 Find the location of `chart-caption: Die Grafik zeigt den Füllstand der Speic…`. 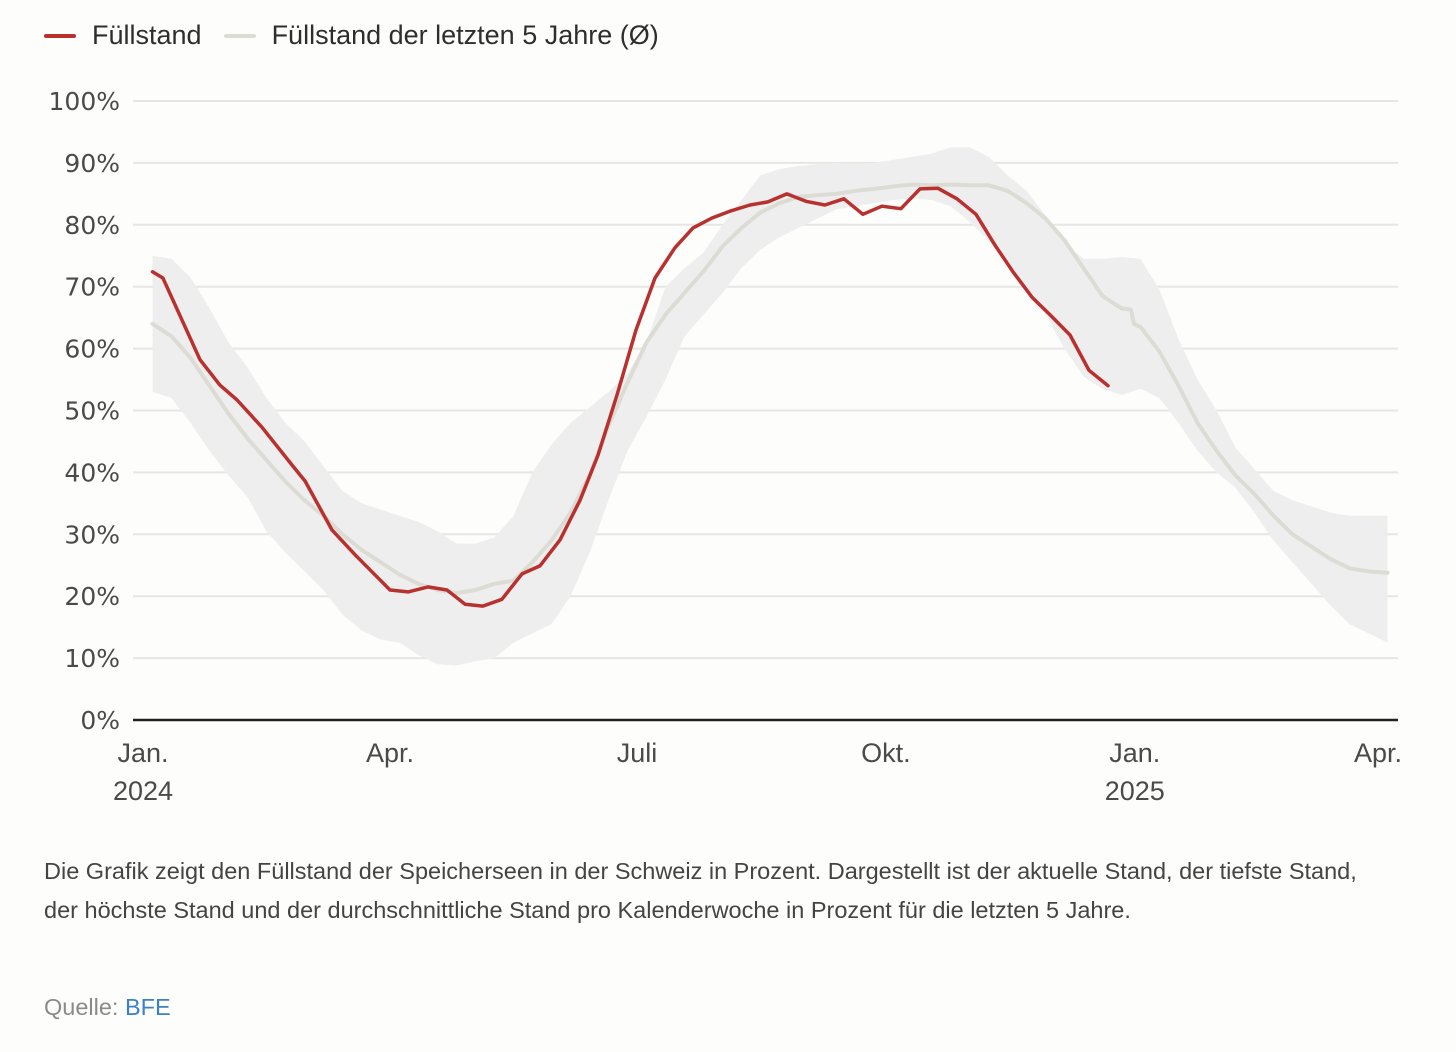

chart-caption: Die Grafik zeigt den Füllstand der Speic… is located at coordinates (700, 890).